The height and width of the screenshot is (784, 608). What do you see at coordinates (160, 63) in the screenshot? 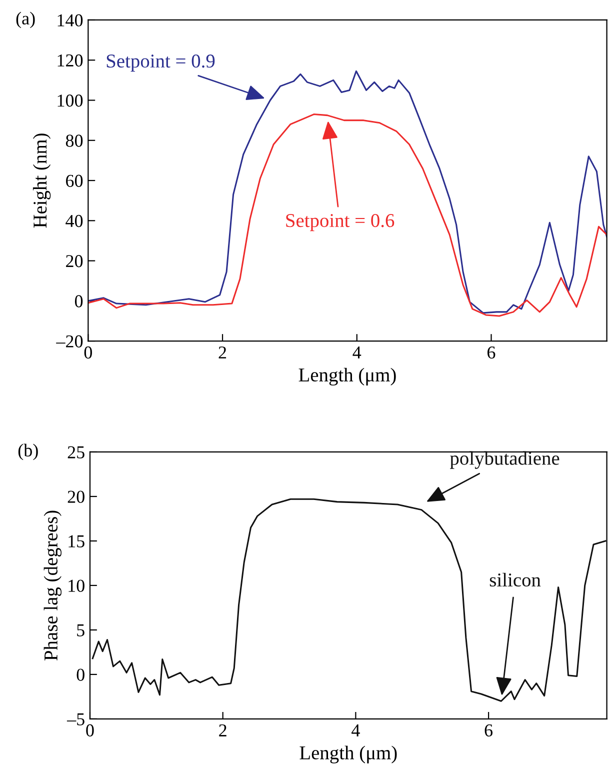
I see `annotation: Setpoint = 0.9` at bounding box center [160, 63].